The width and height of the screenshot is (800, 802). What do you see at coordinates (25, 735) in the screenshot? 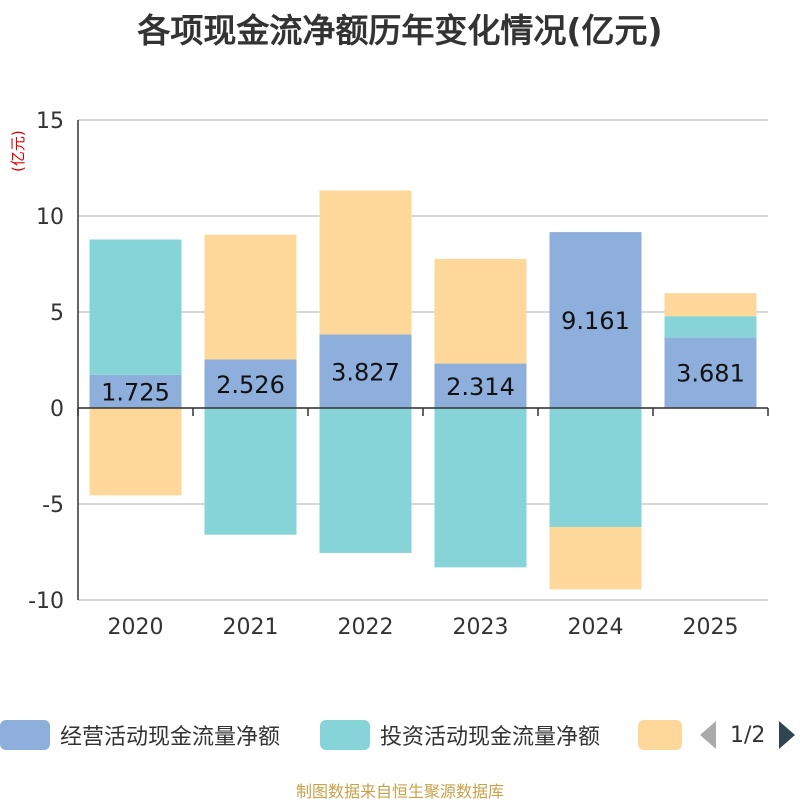
I see `legend-swatch-operating` at bounding box center [25, 735].